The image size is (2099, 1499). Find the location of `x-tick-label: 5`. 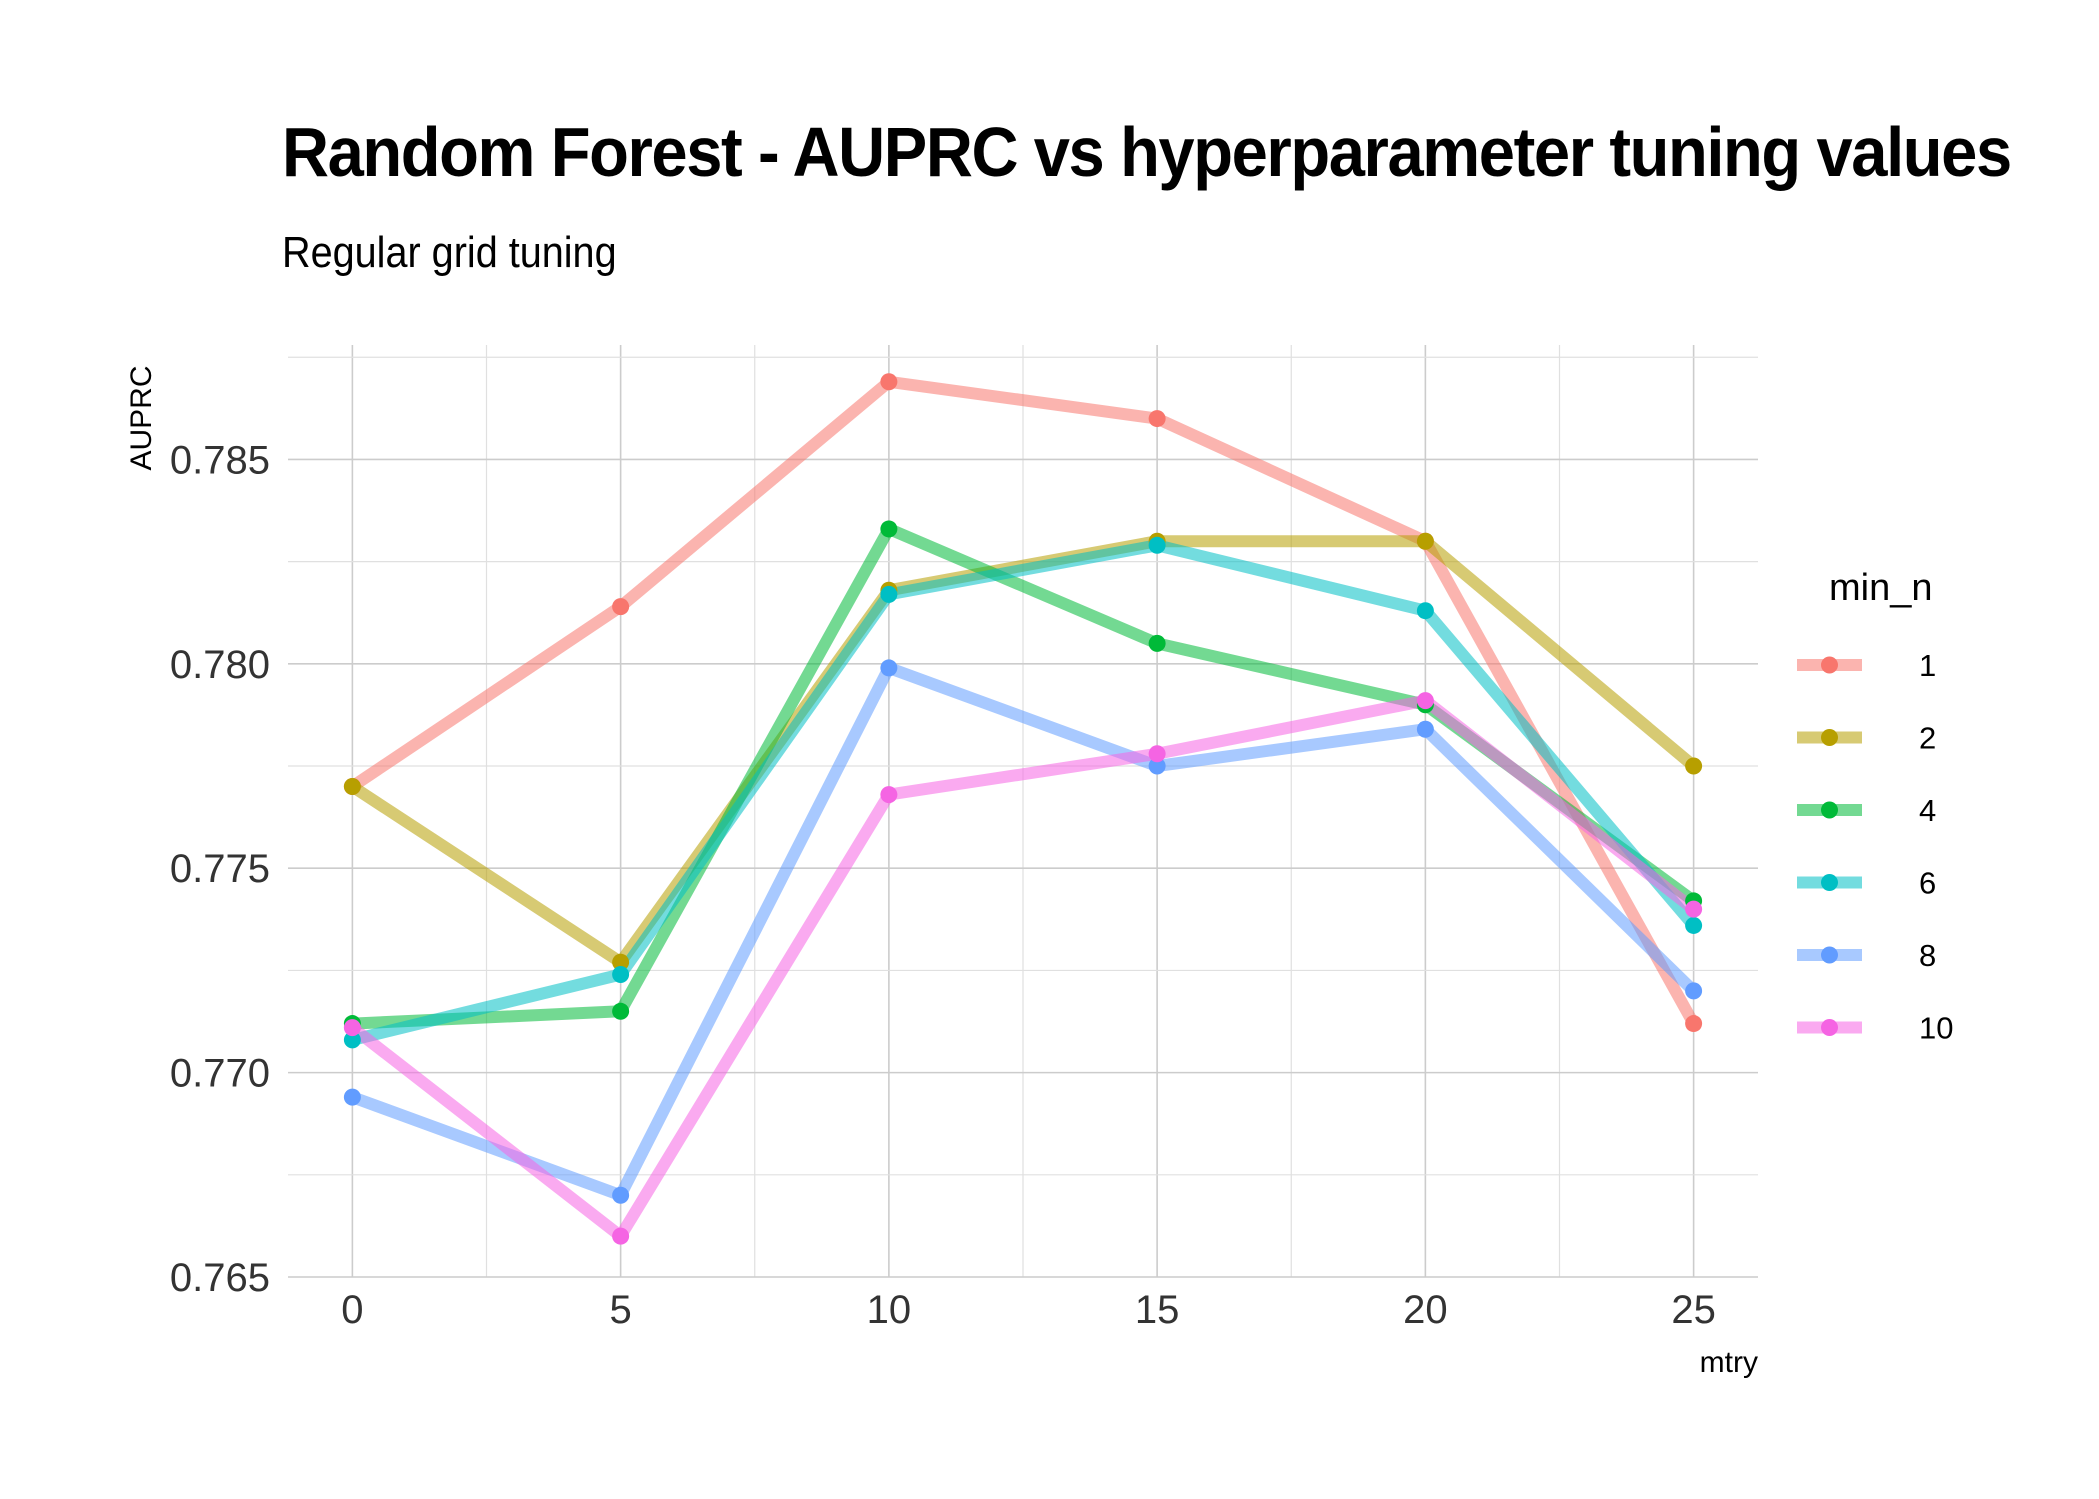

x-tick-label: 5 is located at coordinates (621, 1310).